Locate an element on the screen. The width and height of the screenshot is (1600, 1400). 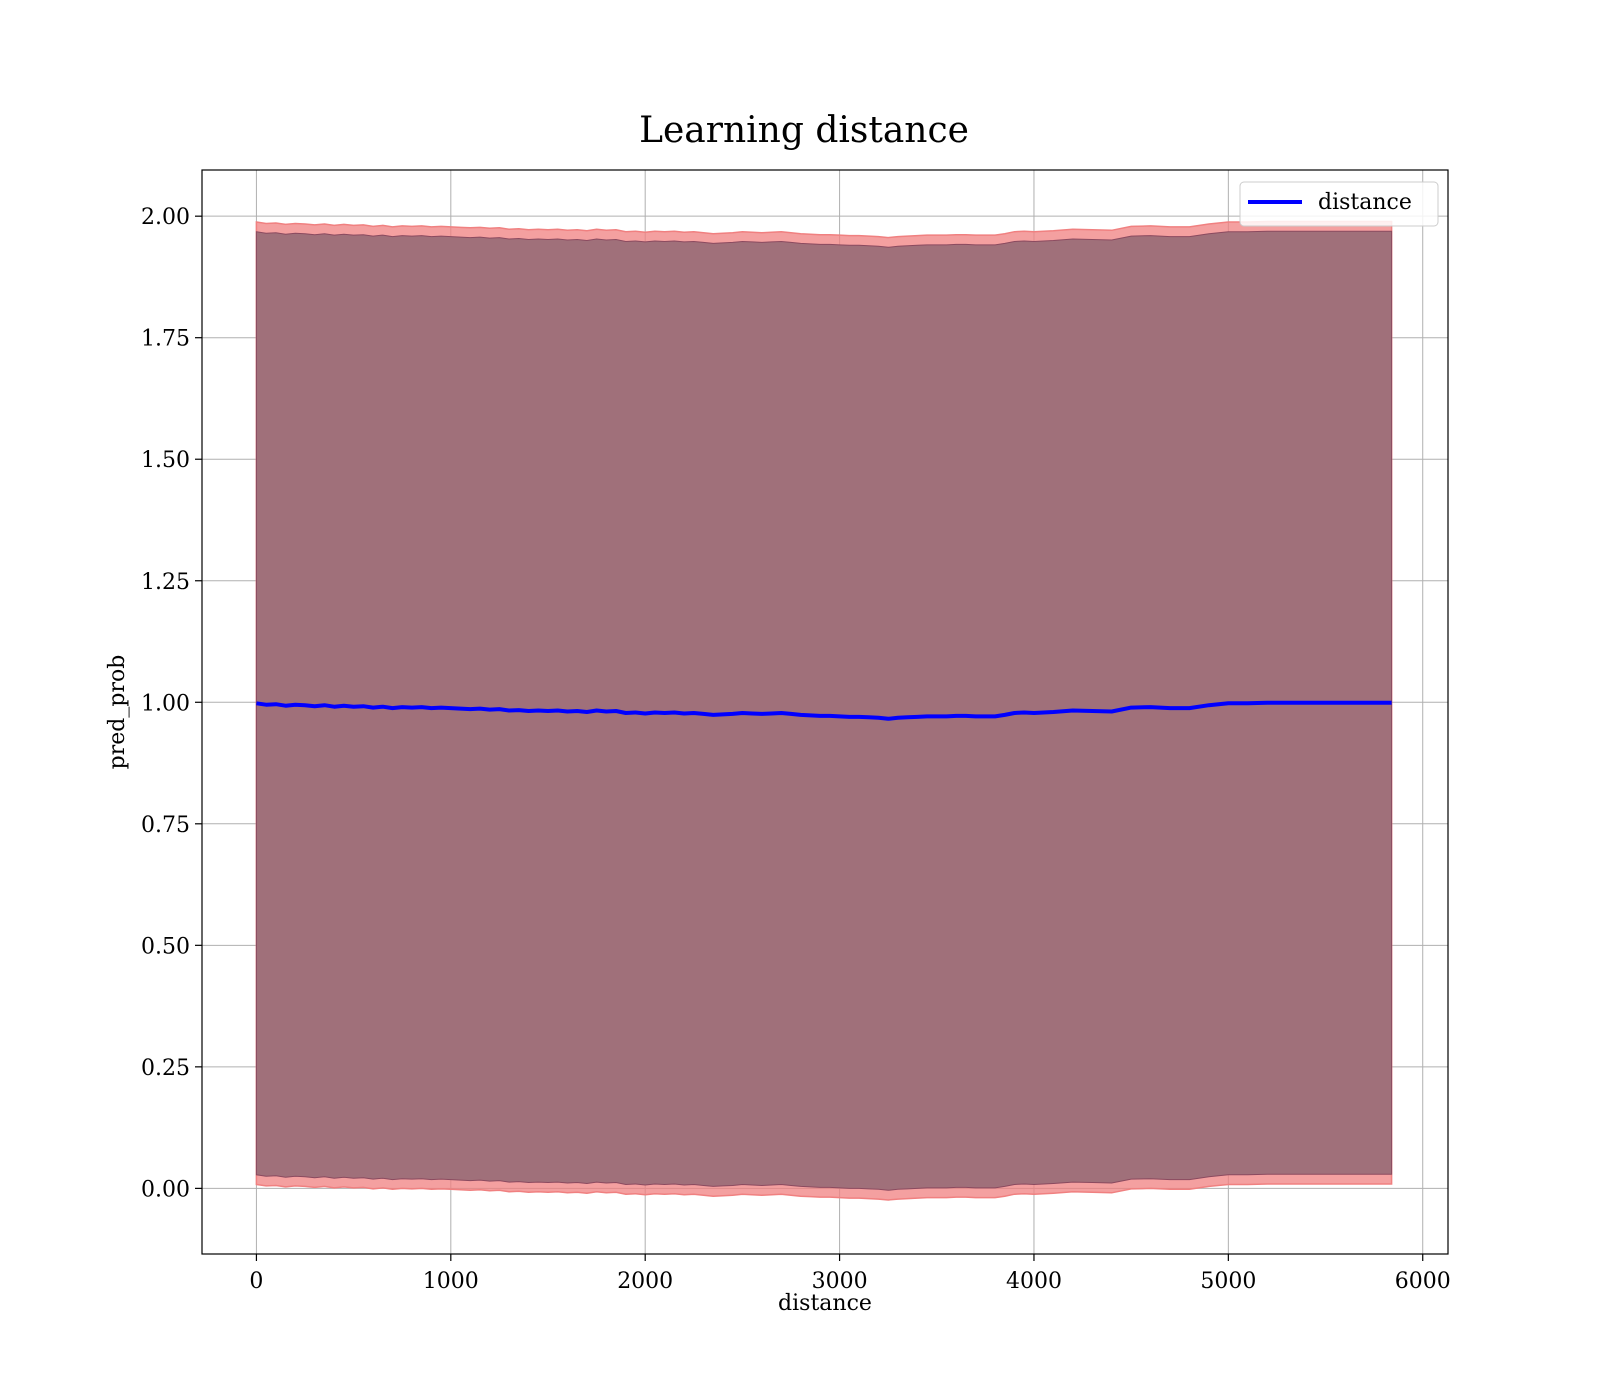
y-axis-ticks: 0.00 0.25 0.50 0.75 1.00 1.25 1.50 1.75 2.00 is located at coordinates (171, 703).